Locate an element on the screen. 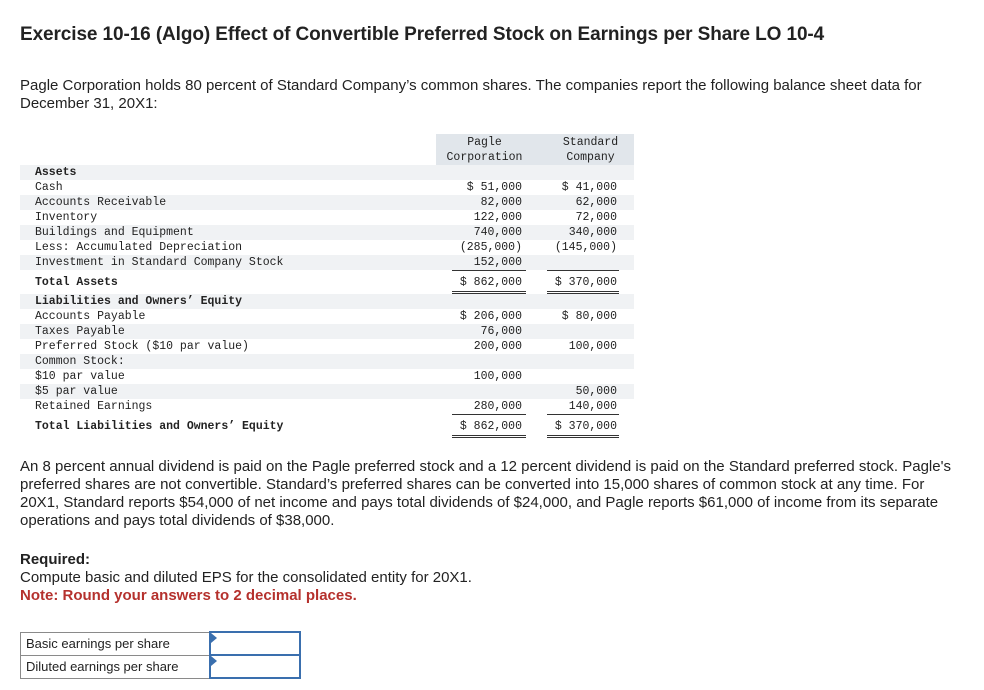 Image resolution: width=984 pixels, height=690 pixels. header-background is located at coordinates (535, 151).